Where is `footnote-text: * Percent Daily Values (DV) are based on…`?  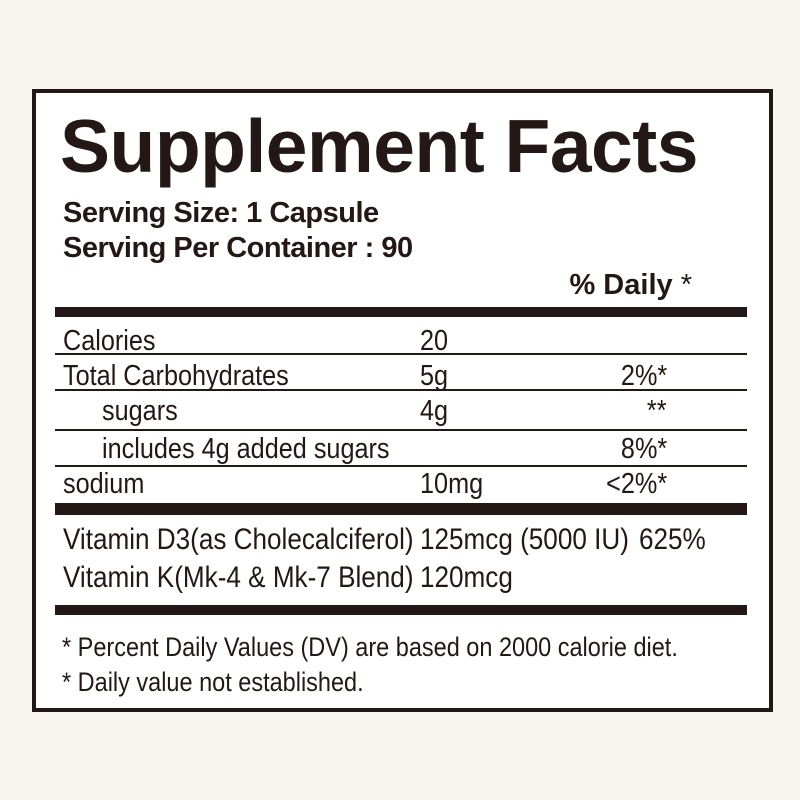
footnote-text: * Percent Daily Values (DV) are based on… is located at coordinates (370, 647).